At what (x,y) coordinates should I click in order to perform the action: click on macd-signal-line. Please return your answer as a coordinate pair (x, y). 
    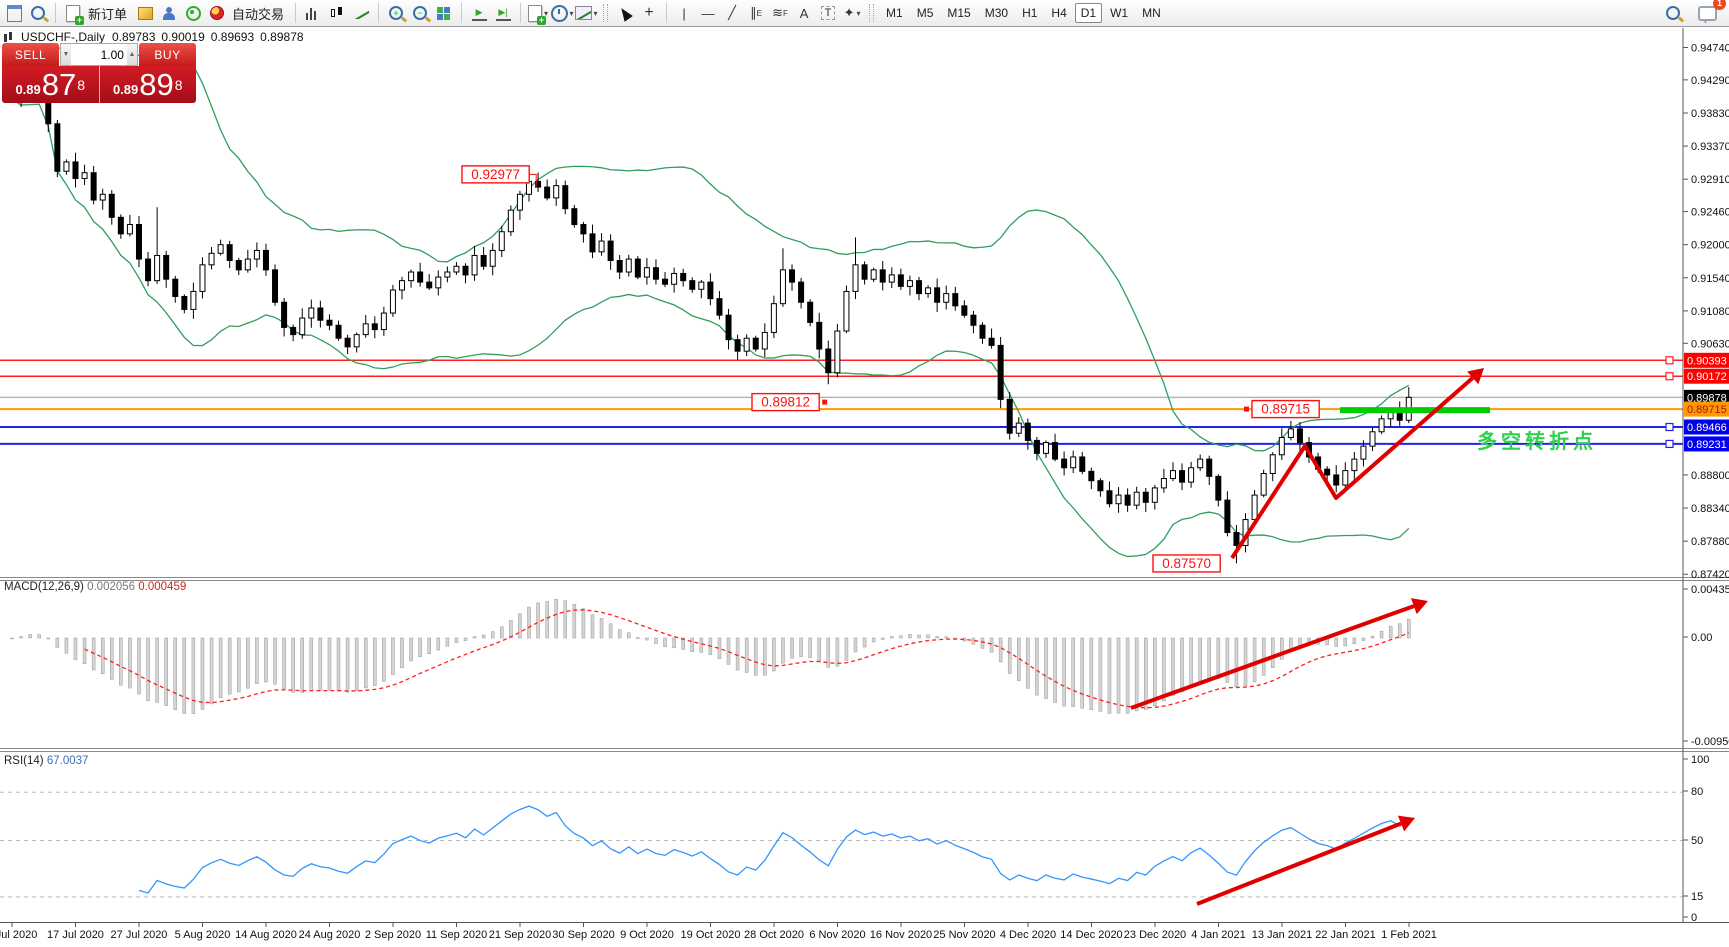
    Looking at the image, I should click on (747, 659).